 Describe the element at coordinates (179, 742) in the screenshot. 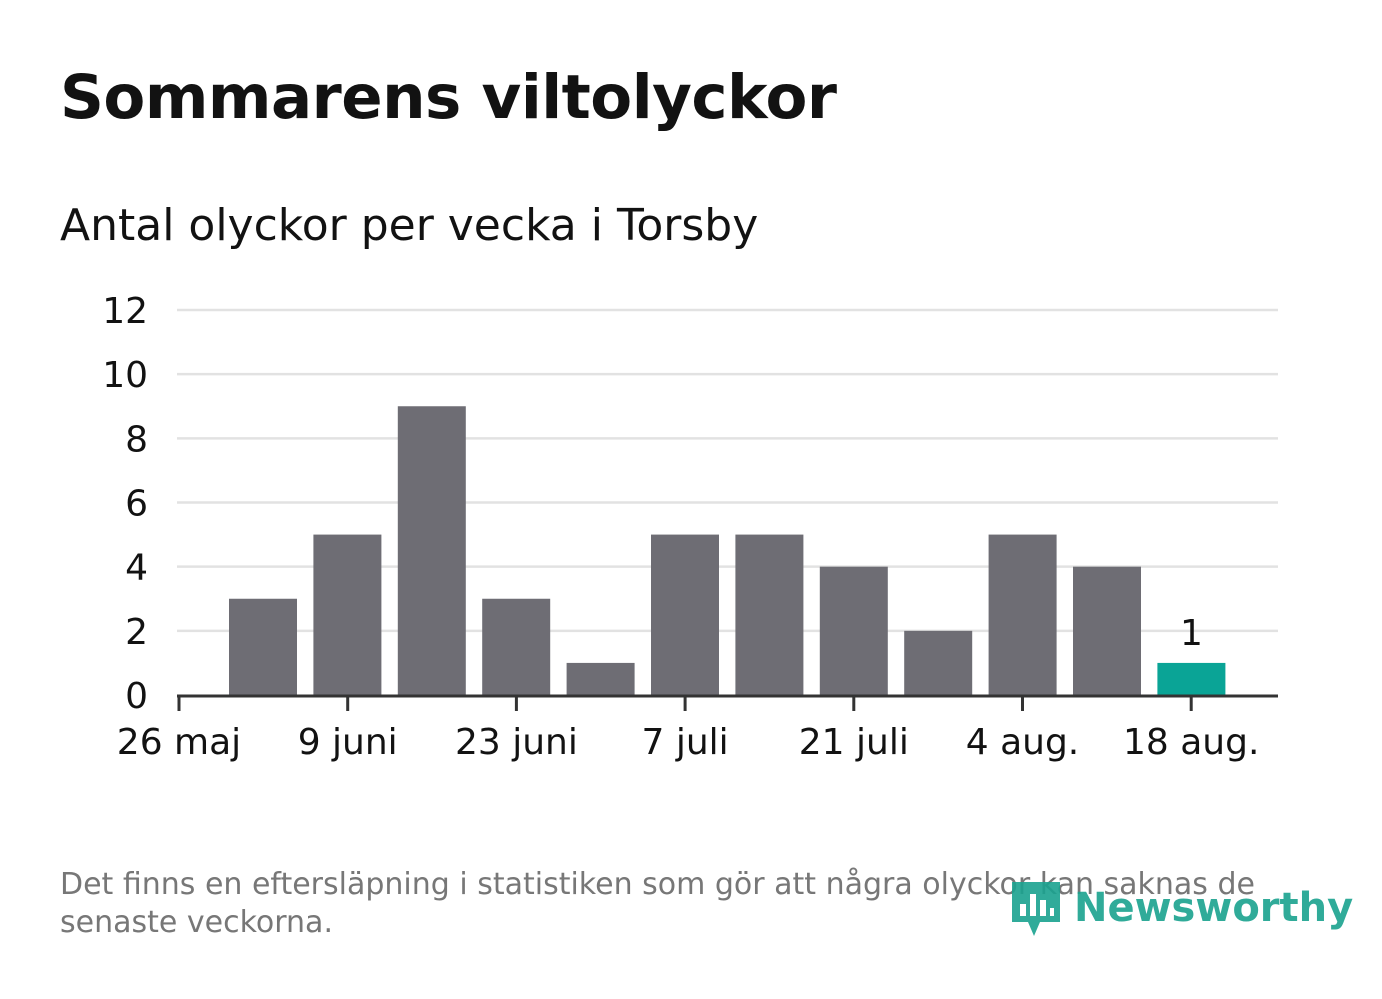

I see `x-tick-label: 26 maj` at that location.